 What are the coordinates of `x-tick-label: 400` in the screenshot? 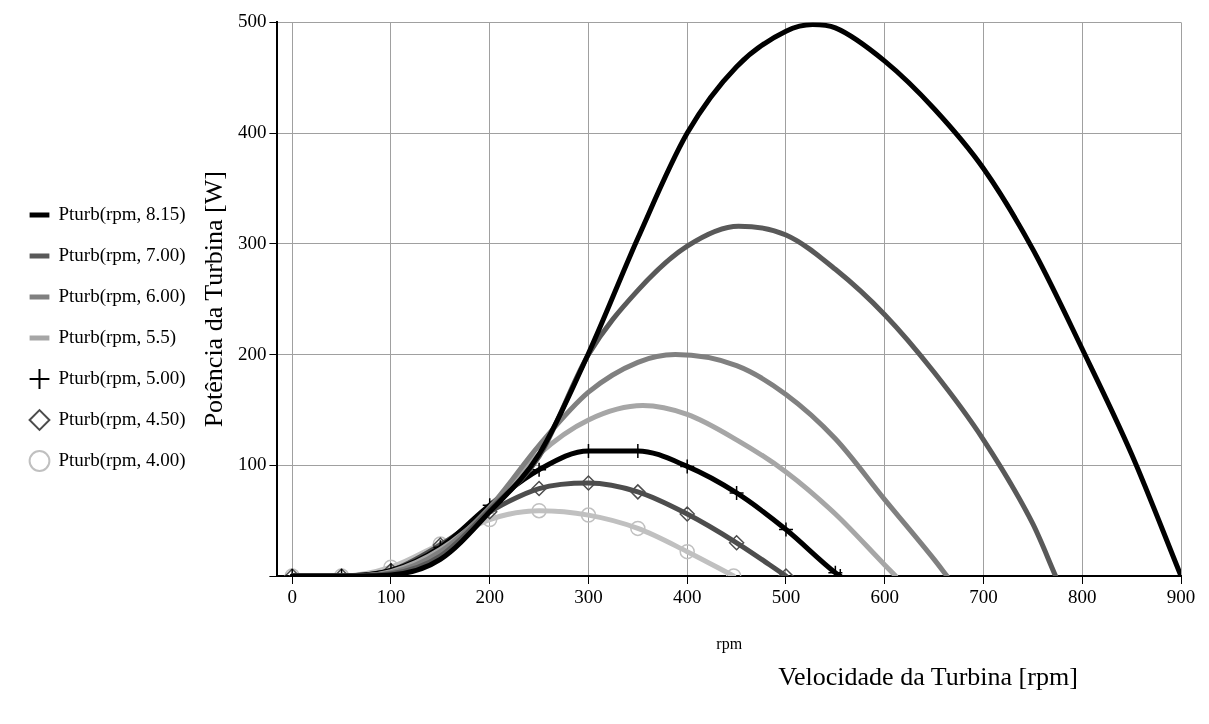 It's located at (687, 597).